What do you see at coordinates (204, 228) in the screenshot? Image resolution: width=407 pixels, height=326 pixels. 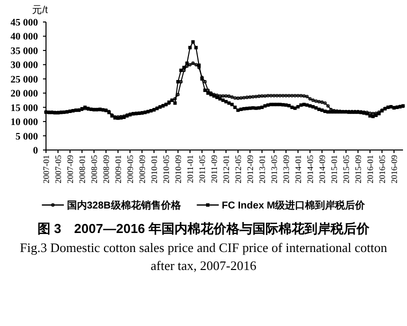 I see `text: 图 3 2007—2016 年国内棉花价格与国际棉花到岸税后价` at bounding box center [204, 228].